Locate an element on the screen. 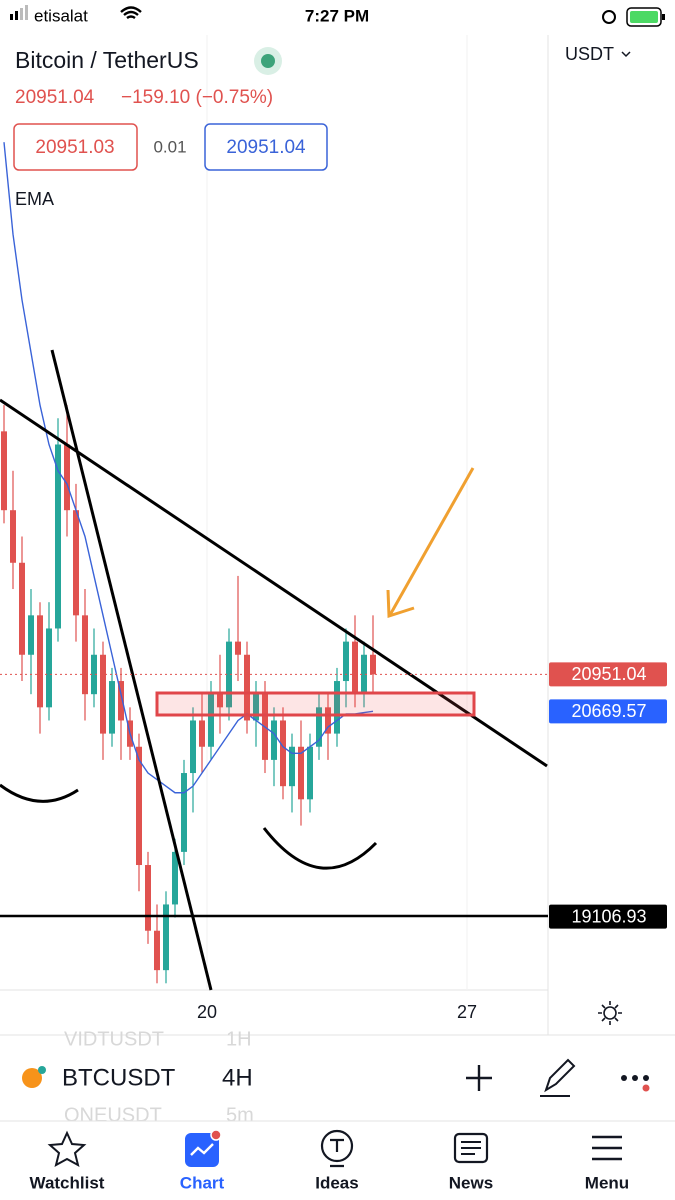 This screenshot has height=1200, width=675. sell-button is located at coordinates (75, 147).